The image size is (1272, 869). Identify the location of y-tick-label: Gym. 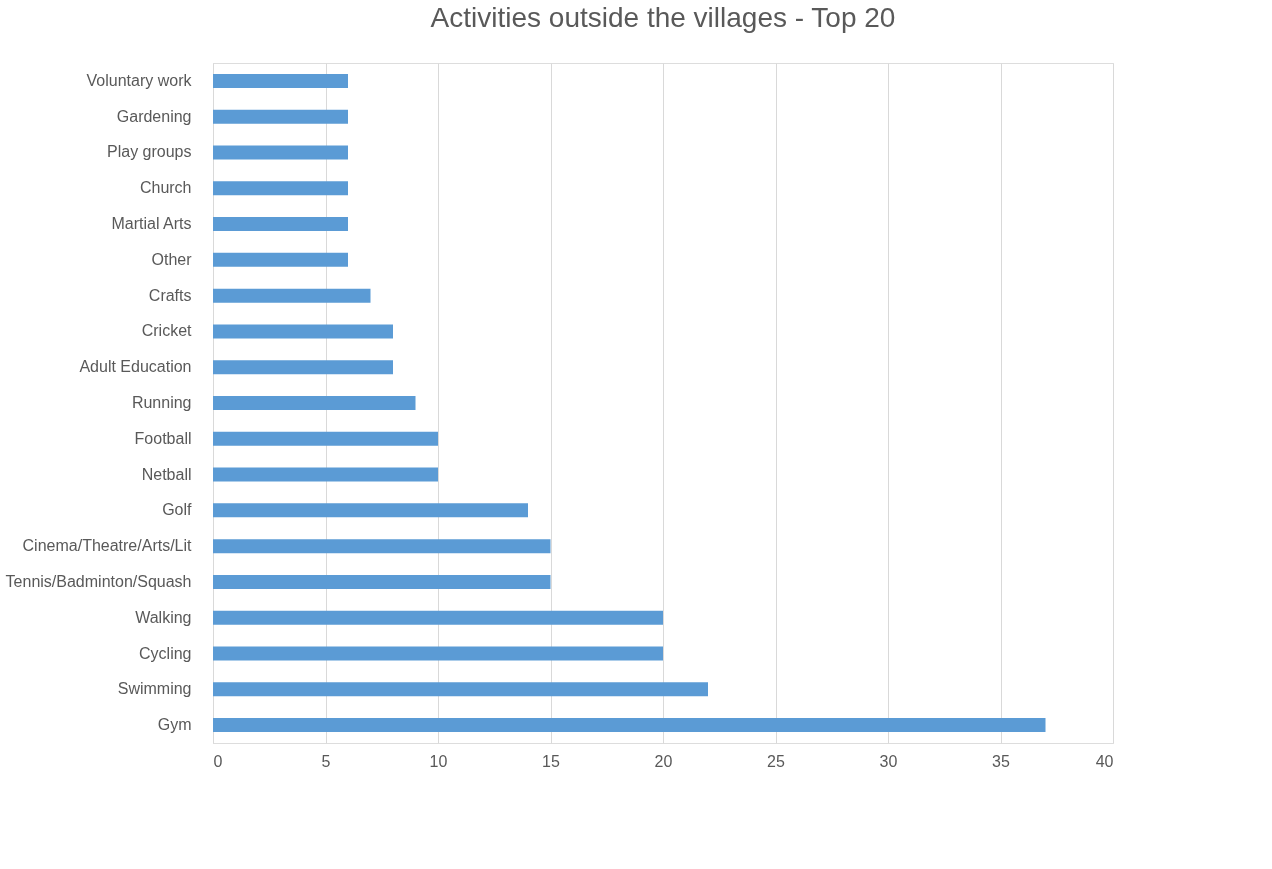
(174, 725).